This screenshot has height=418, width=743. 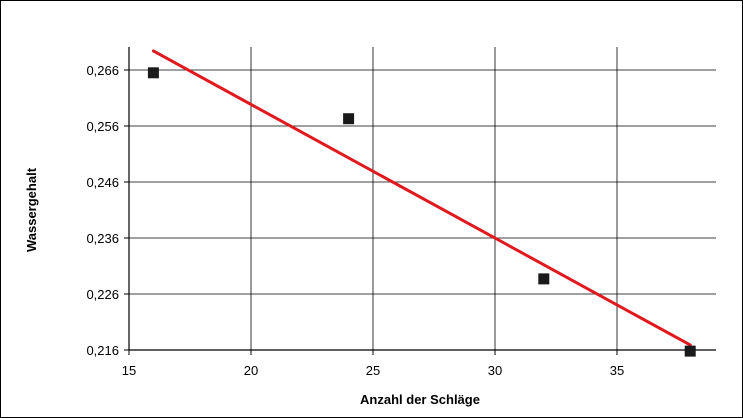 What do you see at coordinates (31, 209) in the screenshot?
I see `y-axis-title: Wassergehalt` at bounding box center [31, 209].